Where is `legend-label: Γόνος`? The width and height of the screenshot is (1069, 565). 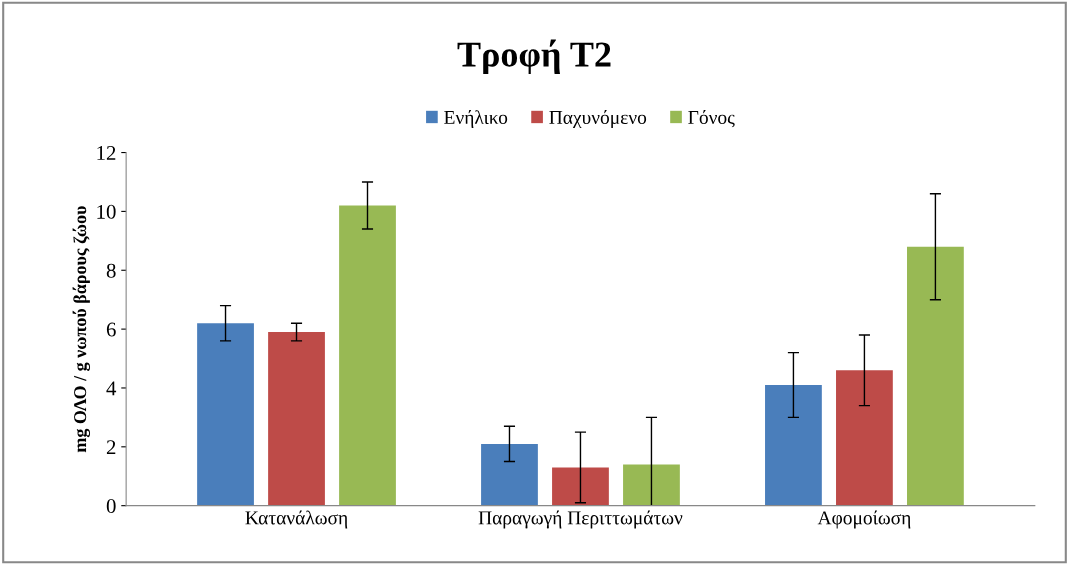
legend-label: Γόνος is located at coordinates (711, 119).